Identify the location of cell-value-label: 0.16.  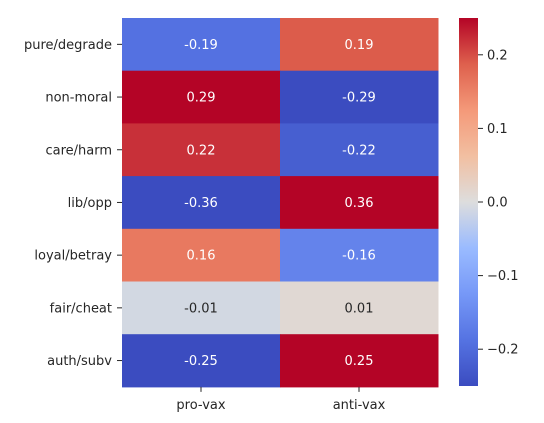
(201, 256).